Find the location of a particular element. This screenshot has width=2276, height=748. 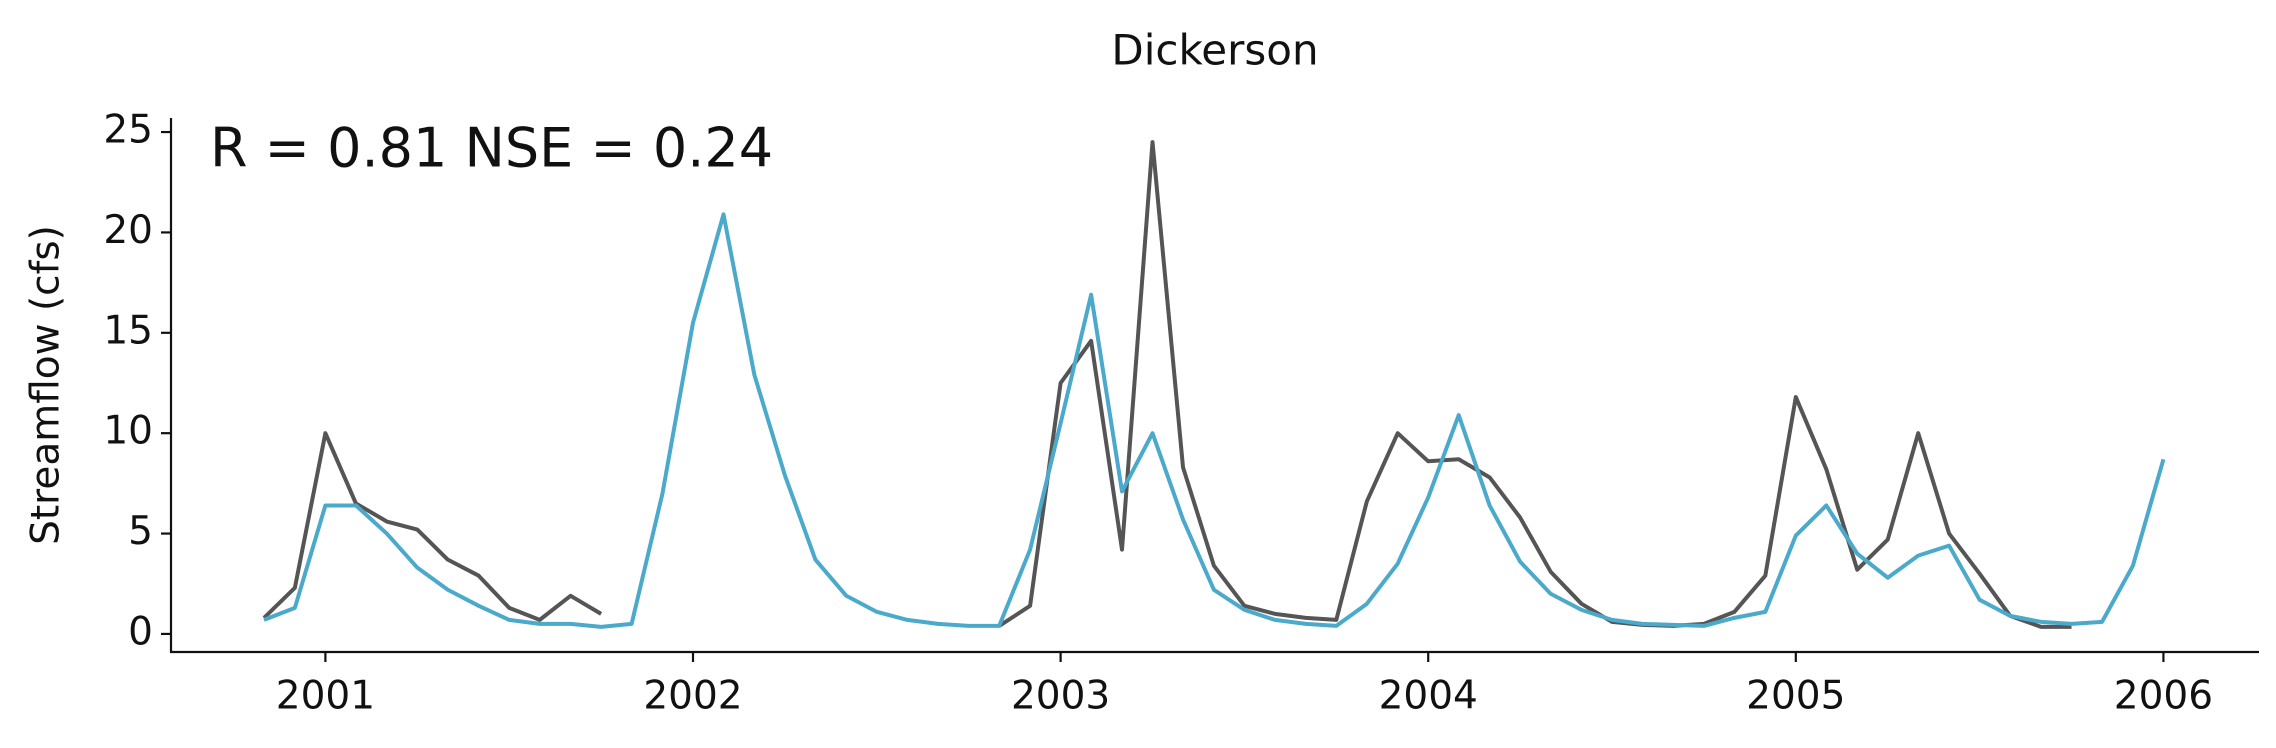

annotation: R = 0.81 NSE = 0.24 is located at coordinates (491, 148).